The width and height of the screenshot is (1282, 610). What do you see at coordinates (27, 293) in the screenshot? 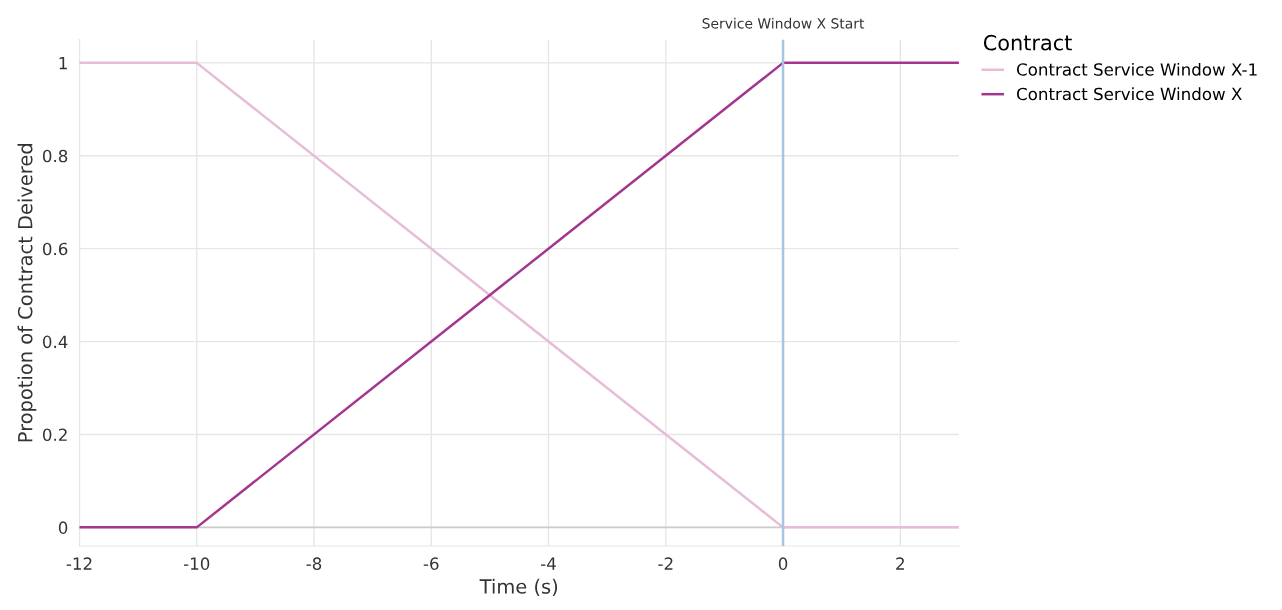
I see `y-axis-title: Propotion of Contract Deivered` at bounding box center [27, 293].